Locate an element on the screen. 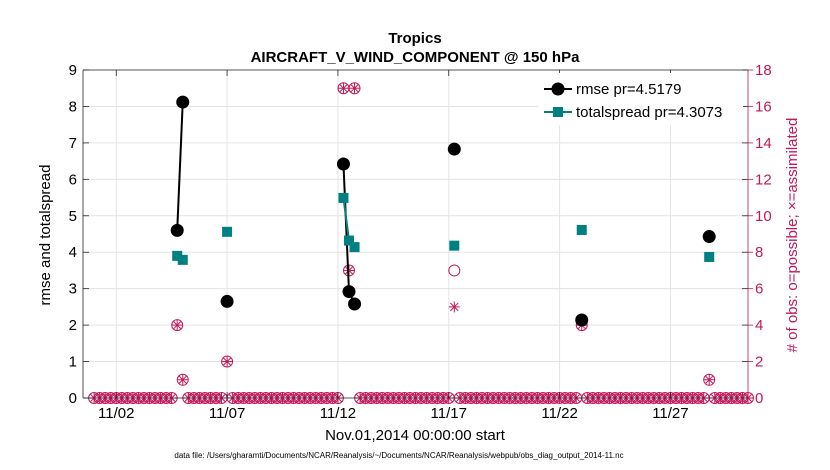 The width and height of the screenshot is (830, 470). y2-tick-label: 14 is located at coordinates (763, 143).